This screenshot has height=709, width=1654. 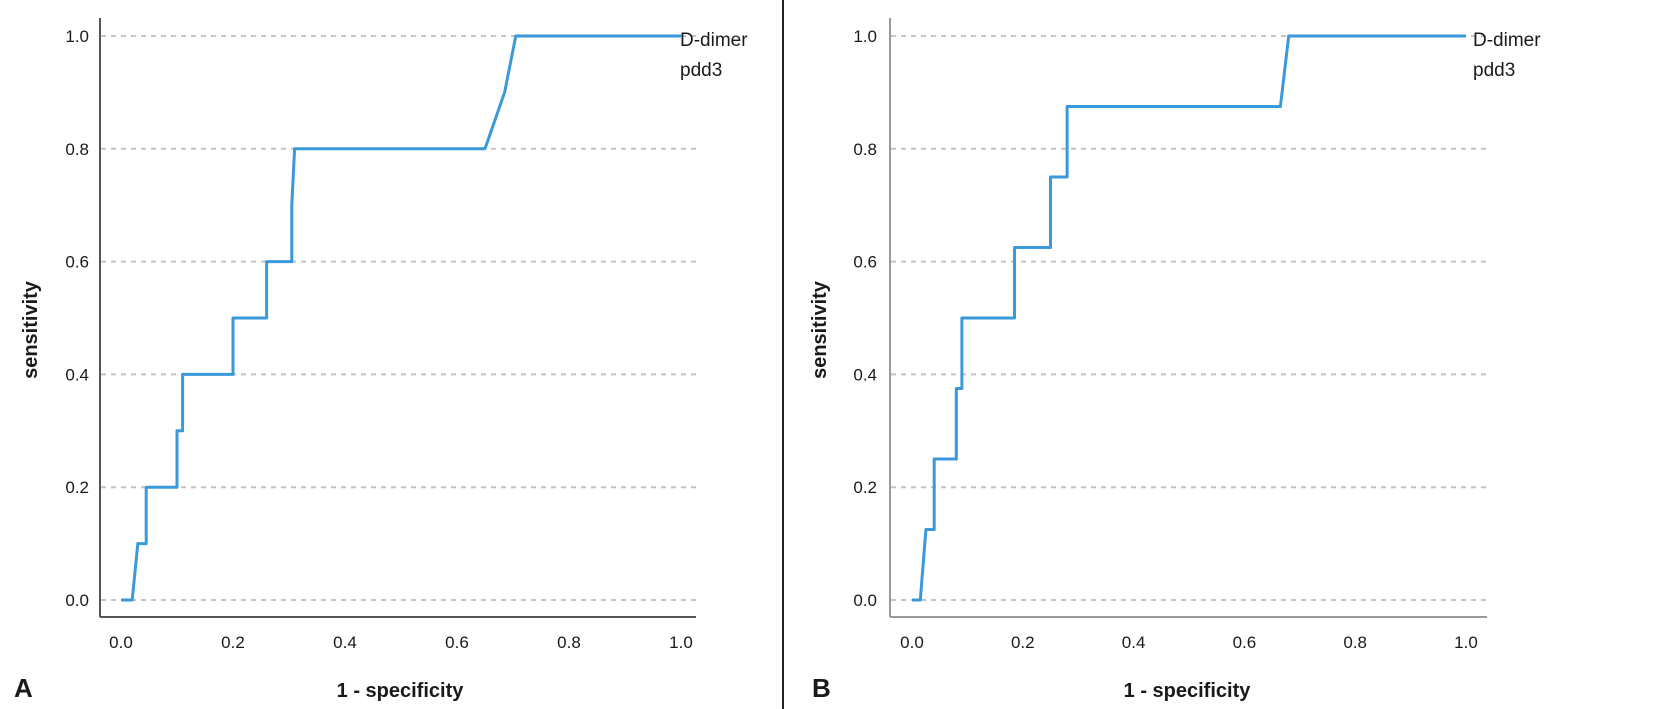 What do you see at coordinates (821, 688) in the screenshot?
I see `panel-label: B` at bounding box center [821, 688].